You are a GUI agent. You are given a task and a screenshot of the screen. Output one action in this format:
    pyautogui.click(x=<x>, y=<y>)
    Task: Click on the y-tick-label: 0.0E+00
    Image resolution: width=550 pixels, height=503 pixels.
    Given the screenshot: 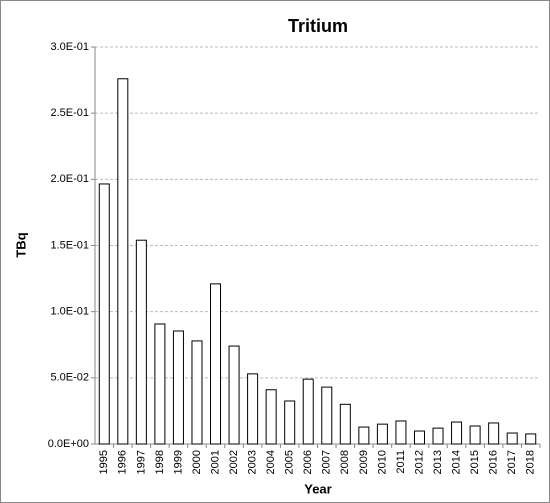 What is the action you would take?
    pyautogui.click(x=68, y=444)
    